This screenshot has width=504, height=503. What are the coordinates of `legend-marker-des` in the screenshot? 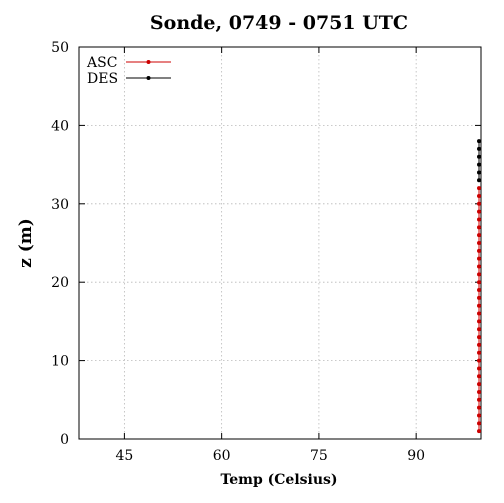 It's located at (148, 78).